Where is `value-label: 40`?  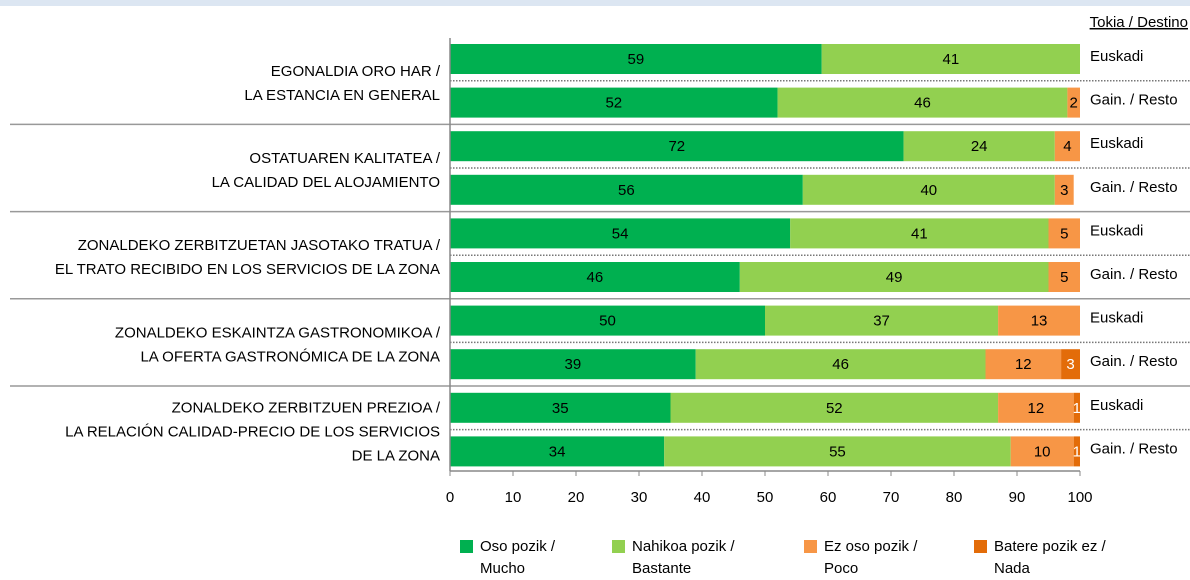 value-label: 40 is located at coordinates (928, 190).